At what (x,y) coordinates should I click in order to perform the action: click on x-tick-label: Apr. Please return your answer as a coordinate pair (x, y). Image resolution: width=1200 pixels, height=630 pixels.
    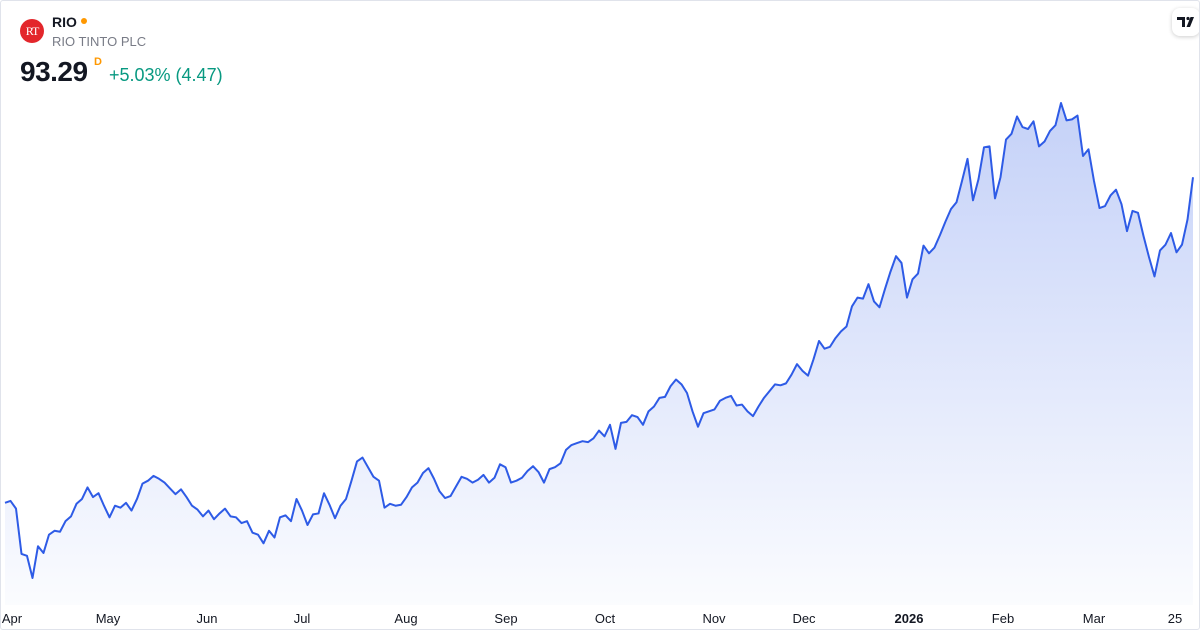
    Looking at the image, I should click on (12, 618).